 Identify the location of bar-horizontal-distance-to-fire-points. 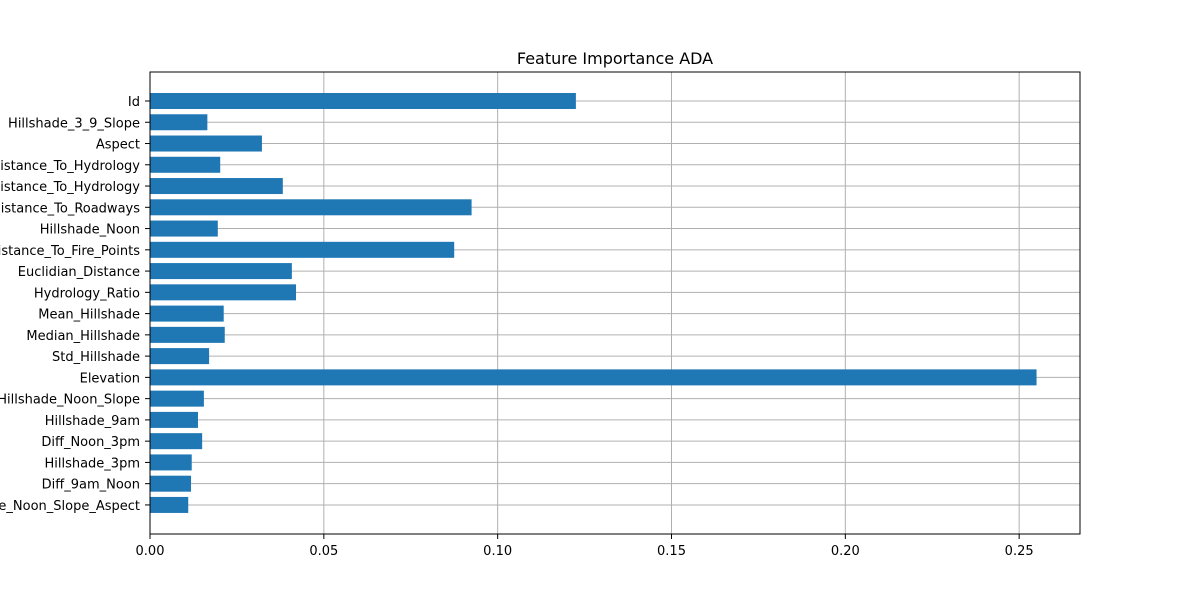
(302, 249).